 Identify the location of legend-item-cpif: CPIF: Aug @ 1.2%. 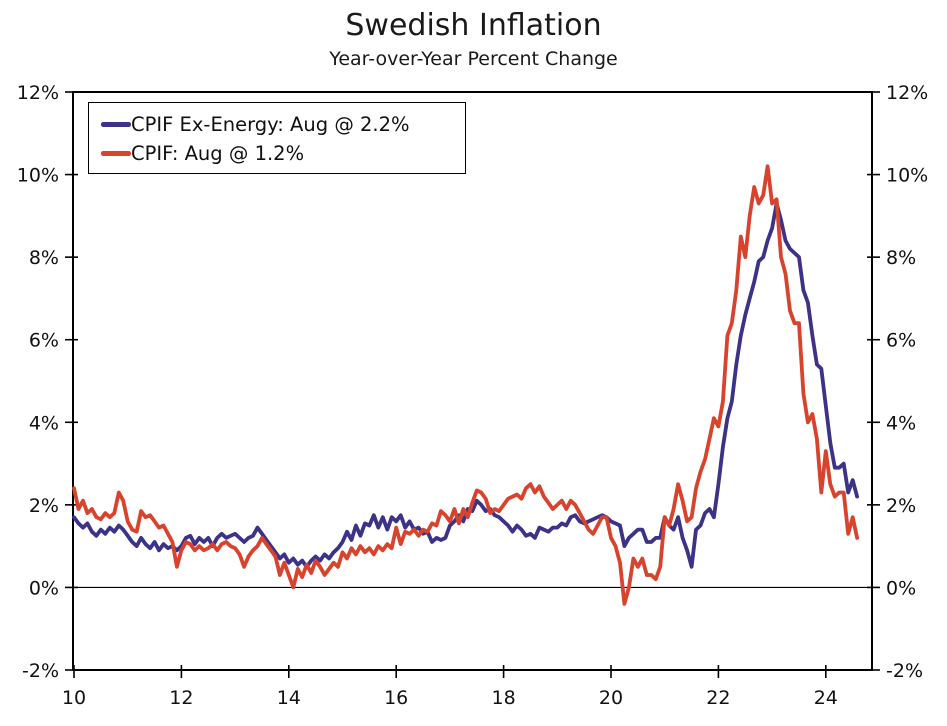
(278, 153).